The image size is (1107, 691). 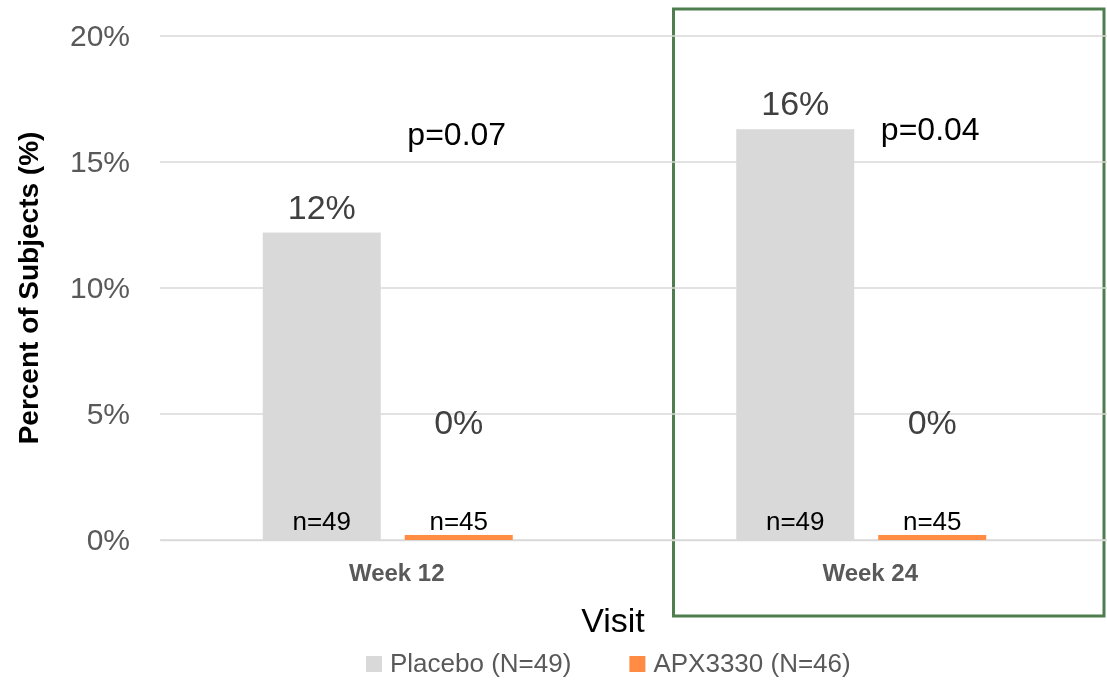 What do you see at coordinates (99, 162) in the screenshot?
I see `y-tick-label: 15%` at bounding box center [99, 162].